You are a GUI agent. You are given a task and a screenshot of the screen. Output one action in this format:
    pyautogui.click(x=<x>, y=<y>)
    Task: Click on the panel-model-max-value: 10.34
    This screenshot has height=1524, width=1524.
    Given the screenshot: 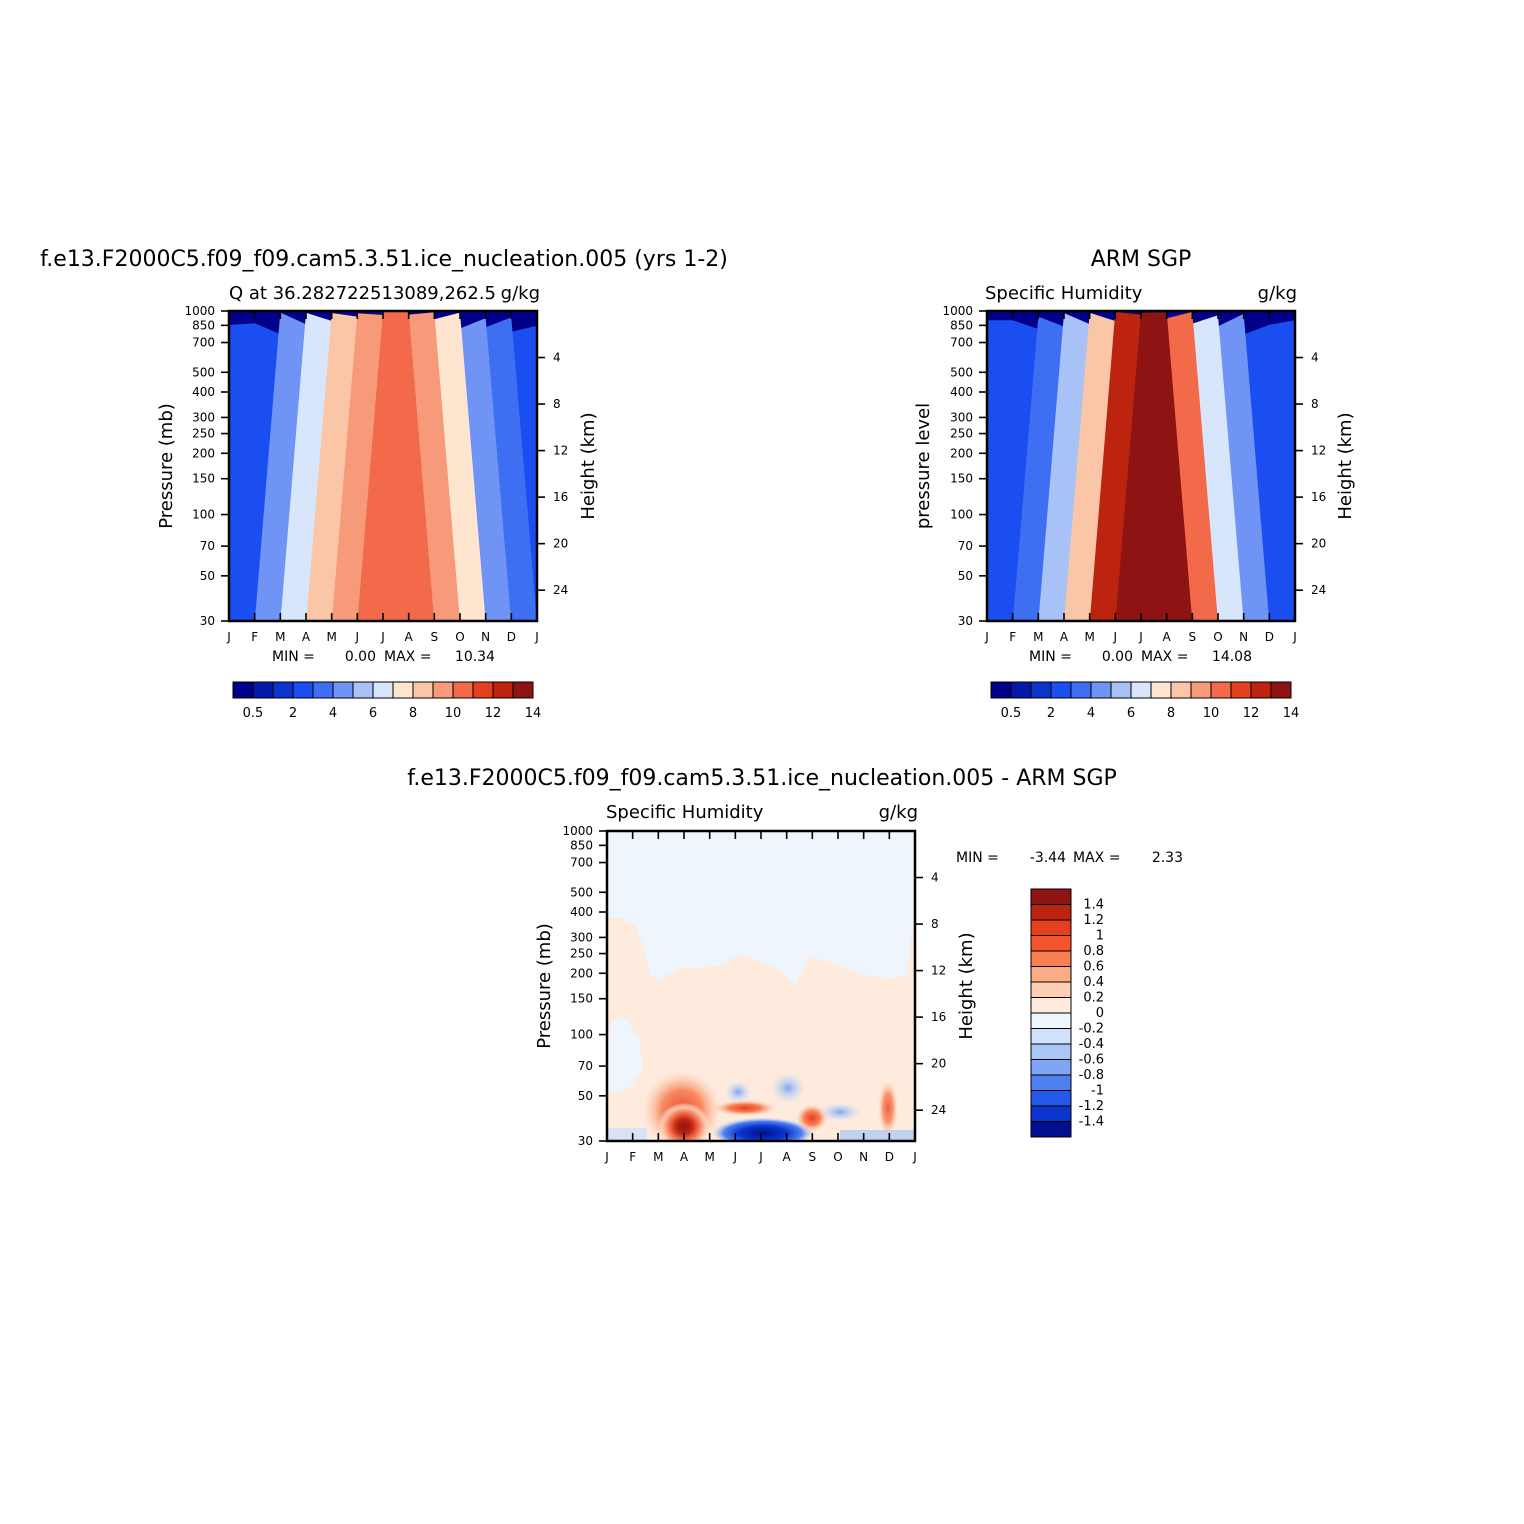 What is the action you would take?
    pyautogui.click(x=475, y=657)
    